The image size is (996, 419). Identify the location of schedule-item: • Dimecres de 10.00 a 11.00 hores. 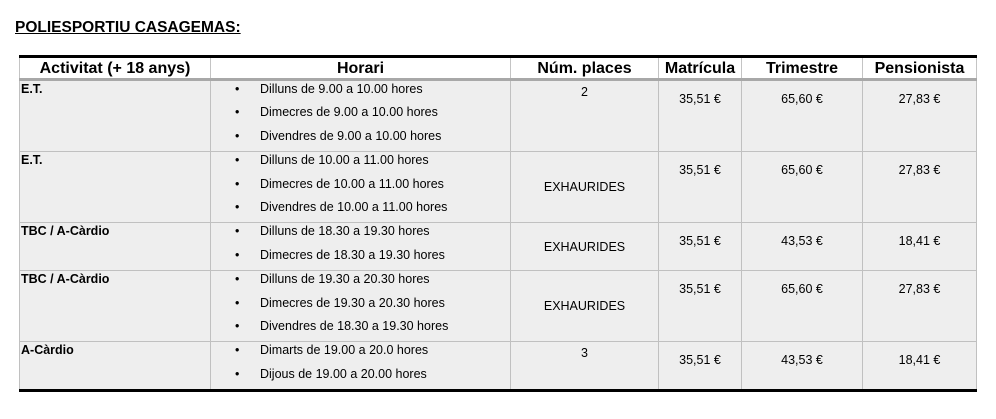
(360, 187).